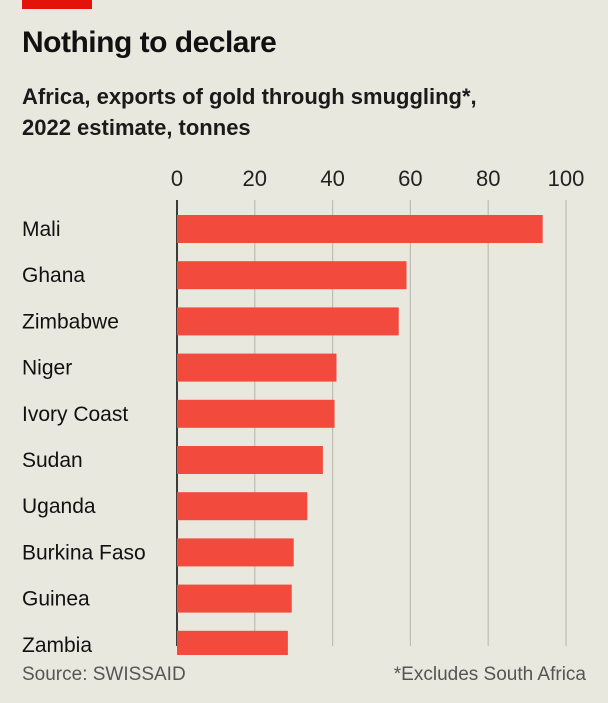 Image resolution: width=608 pixels, height=703 pixels. Describe the element at coordinates (489, 674) in the screenshot. I see `footnote: *Excludes South Africa` at that location.